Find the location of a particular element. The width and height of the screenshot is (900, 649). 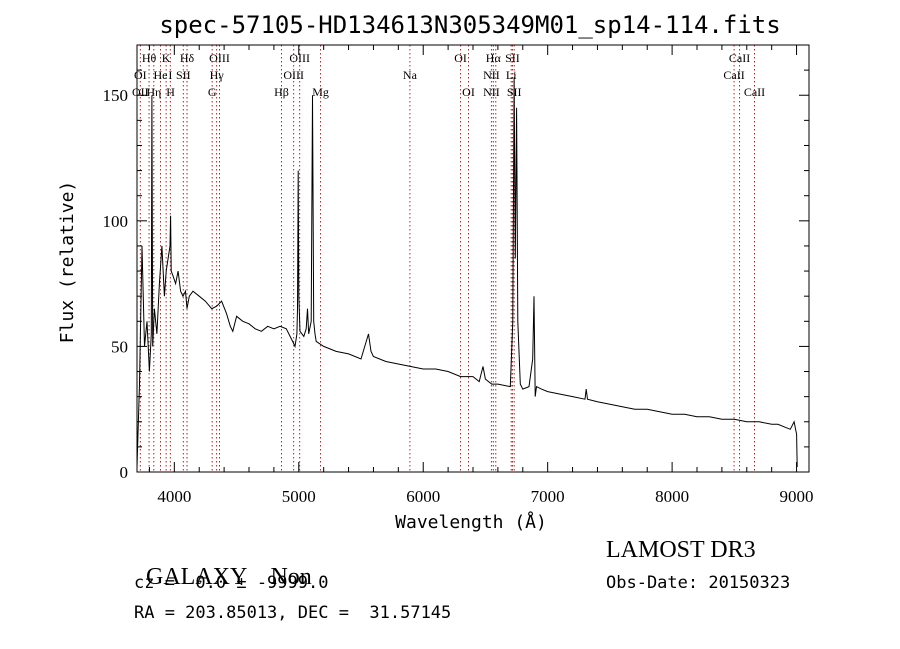

redshift-label: cz = 0.0 ± -9999.0 is located at coordinates (231, 583).